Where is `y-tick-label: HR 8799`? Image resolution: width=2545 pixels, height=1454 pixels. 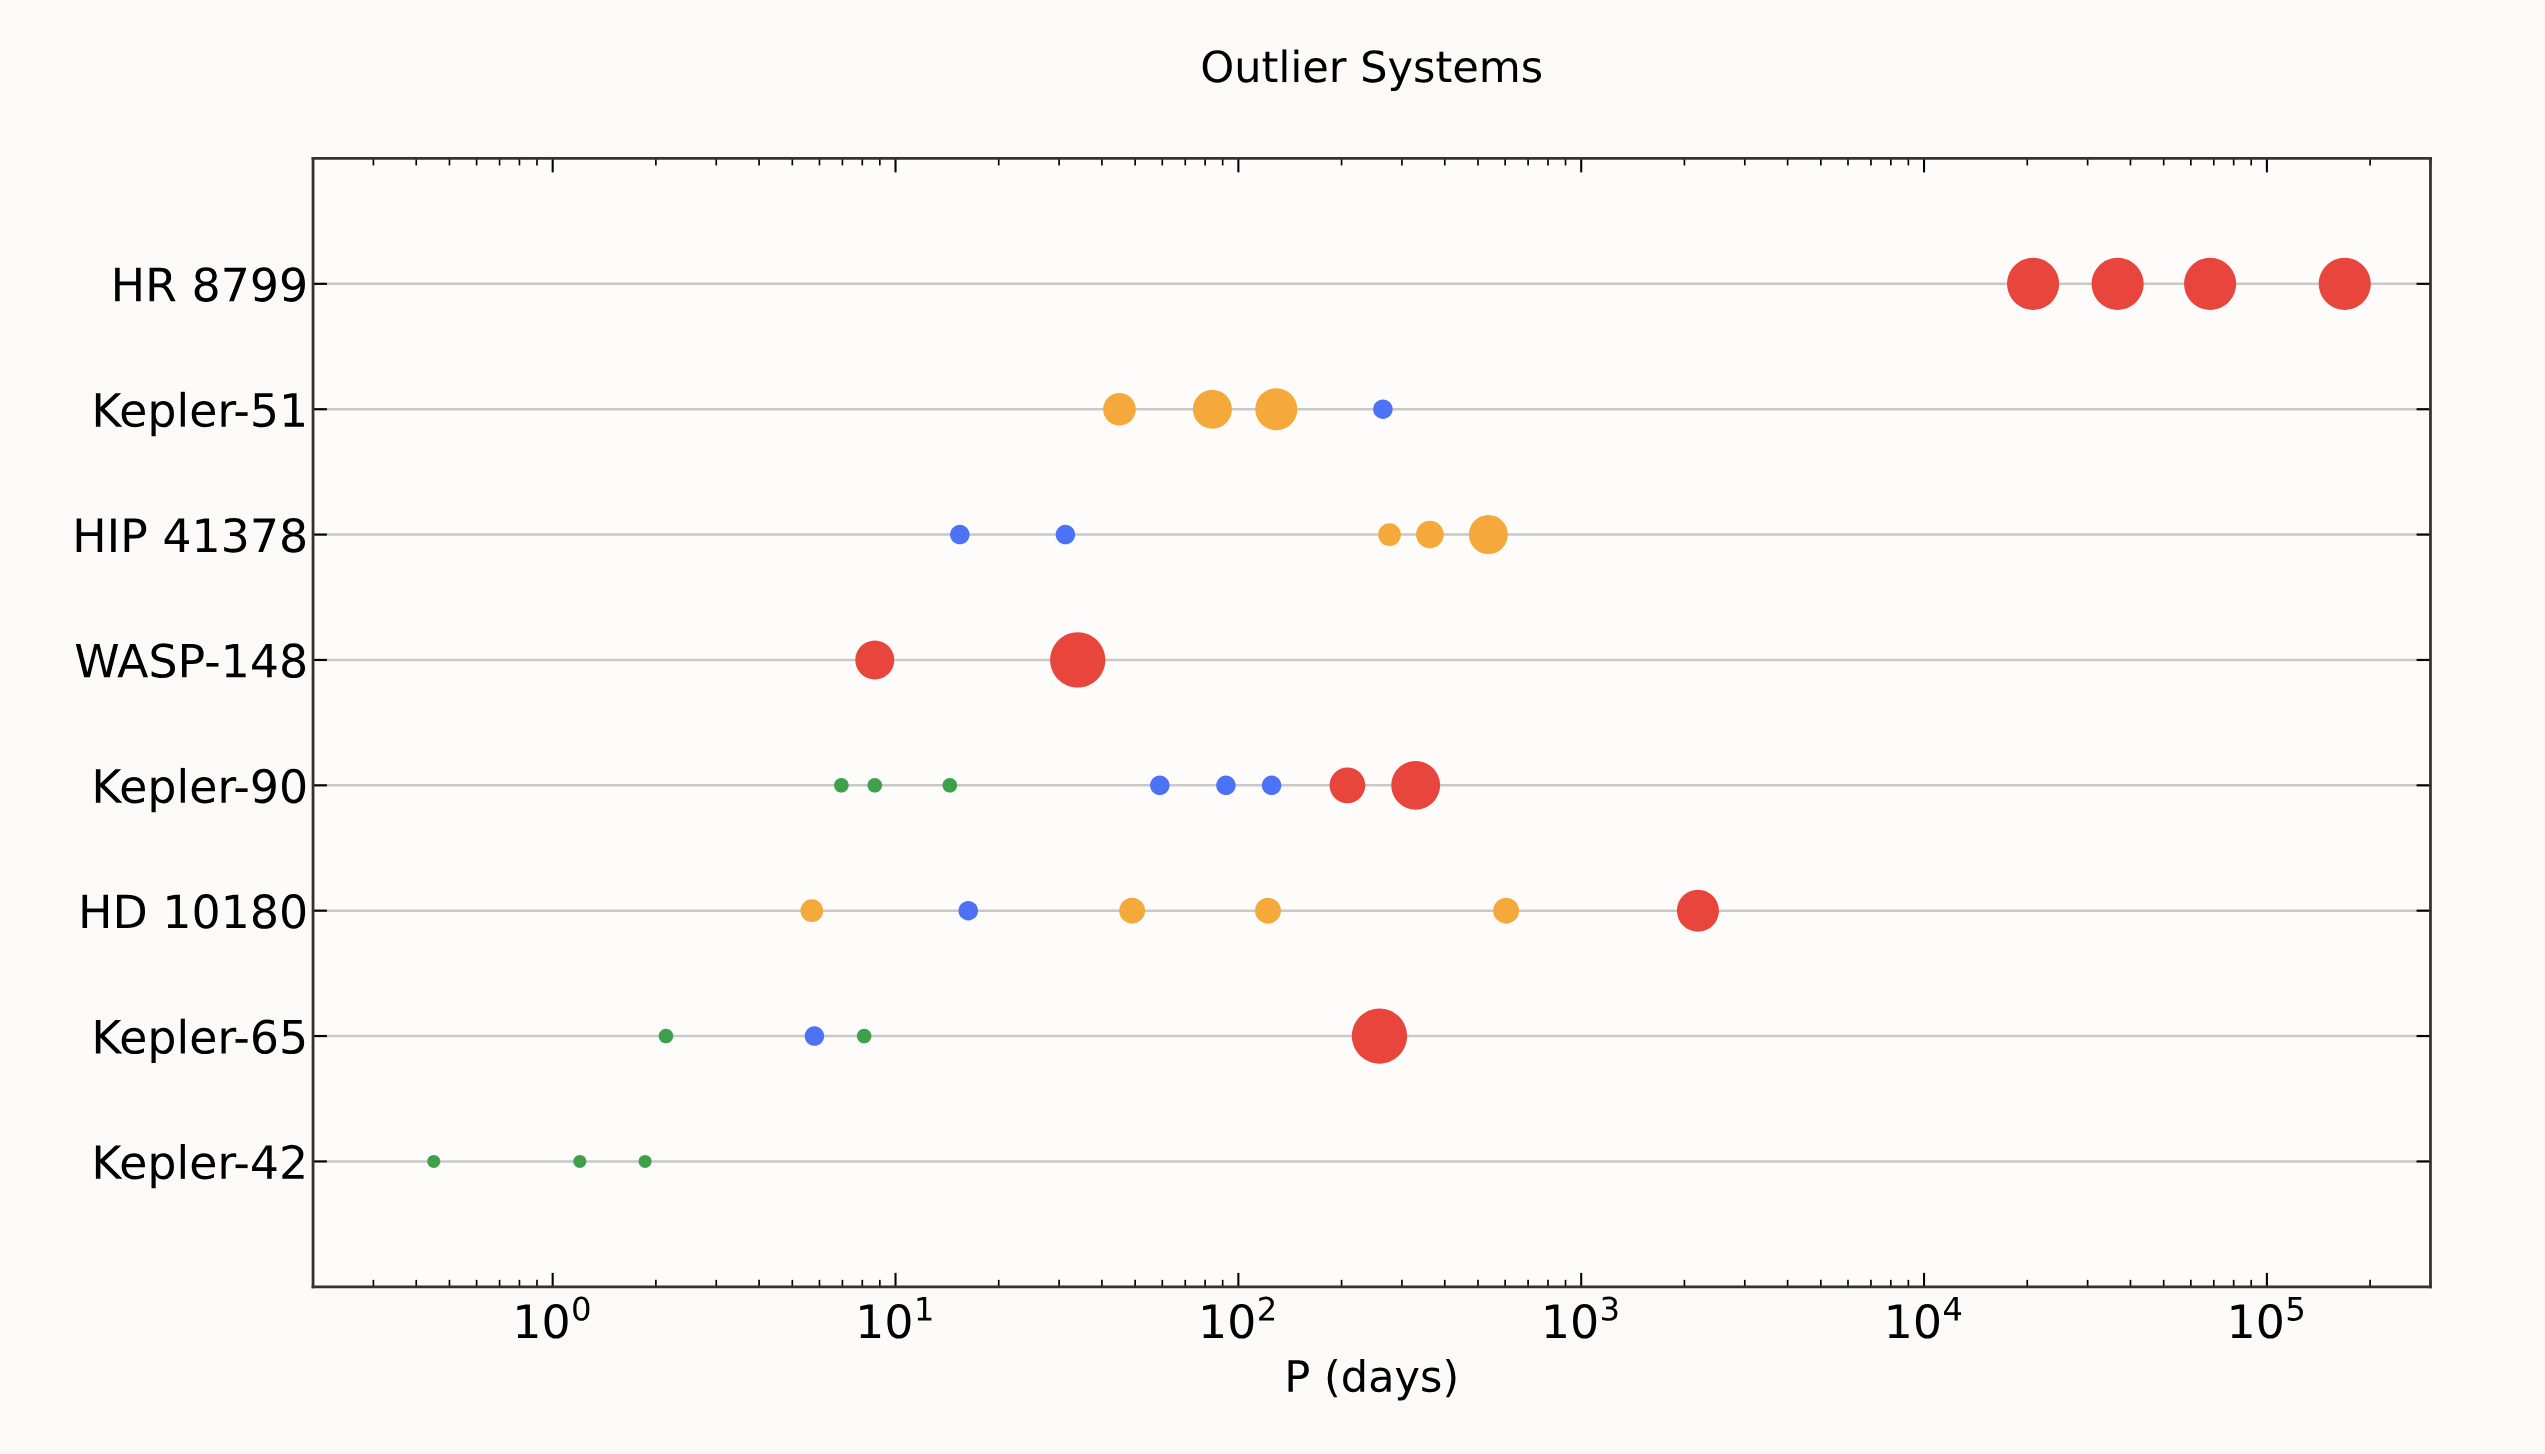 y-tick-label: HR 8799 is located at coordinates (210, 284).